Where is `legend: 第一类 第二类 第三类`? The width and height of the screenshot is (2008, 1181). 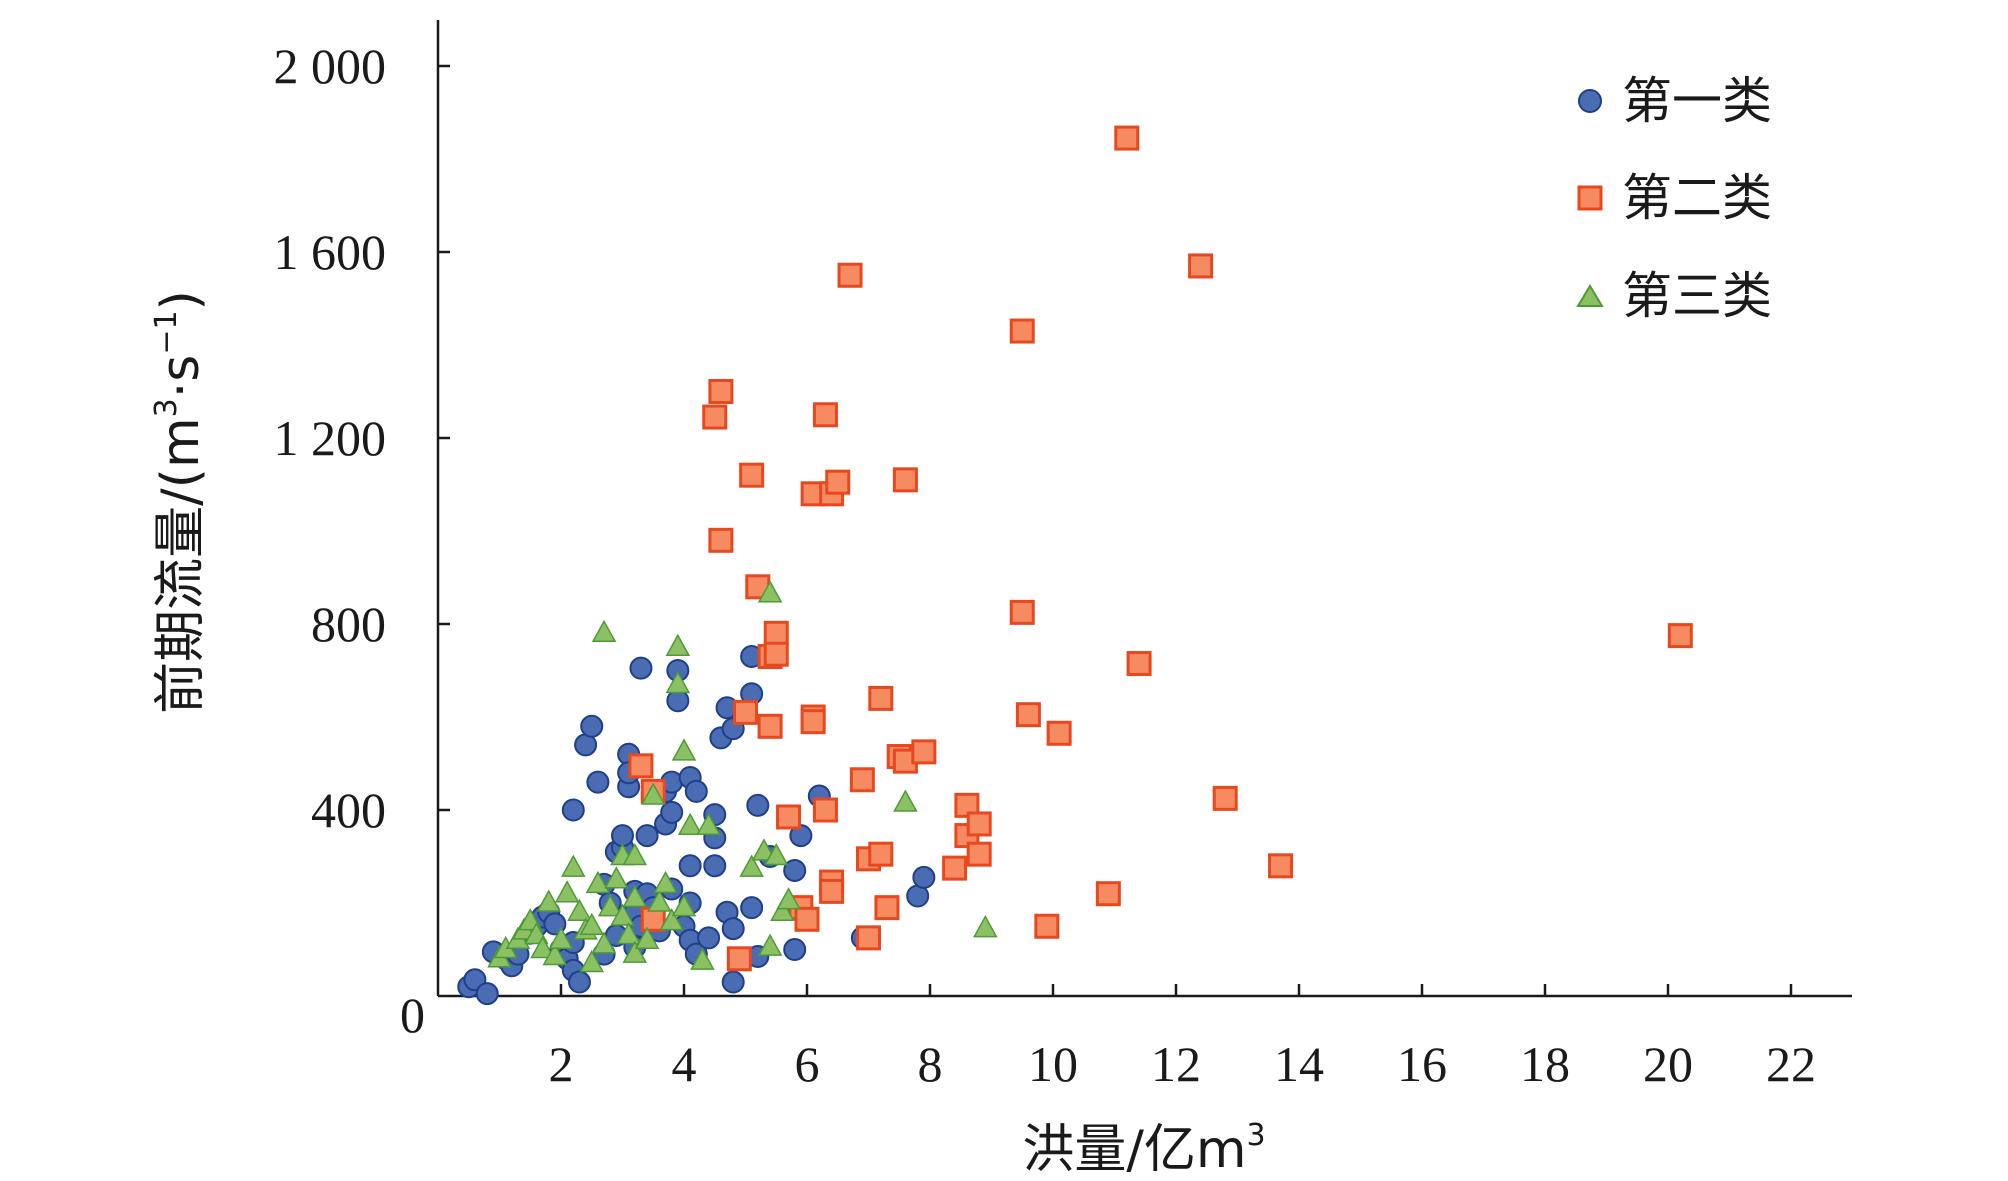 legend: 第一类 第二类 第三类 is located at coordinates (1674, 198).